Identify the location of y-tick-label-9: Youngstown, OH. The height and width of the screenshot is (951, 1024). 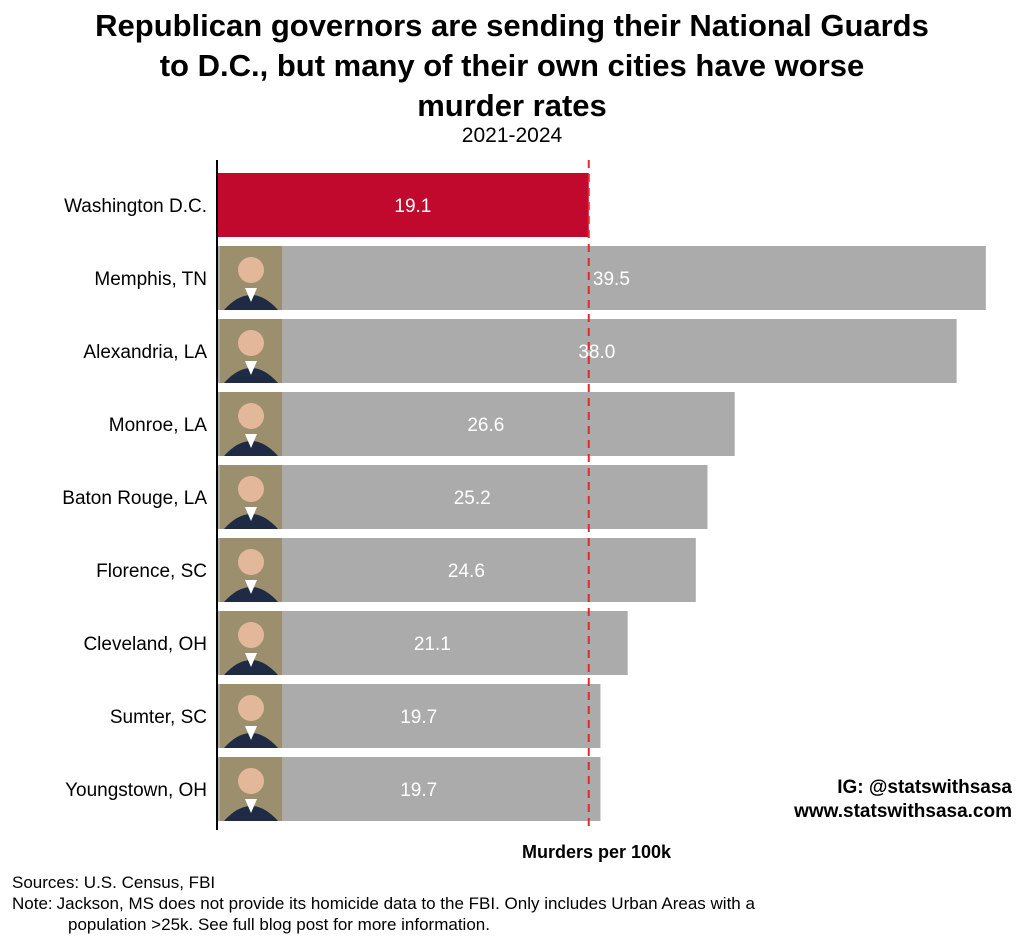
(136, 790).